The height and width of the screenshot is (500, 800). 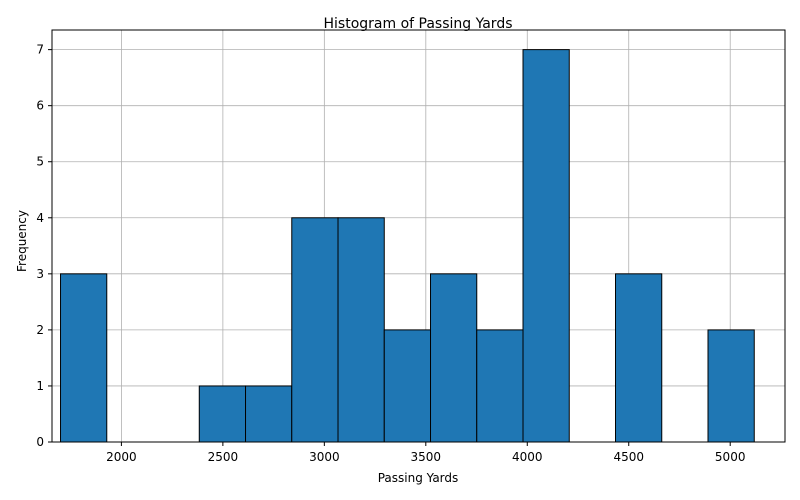 I want to click on y-tick-label: 7, so click(x=40, y=50).